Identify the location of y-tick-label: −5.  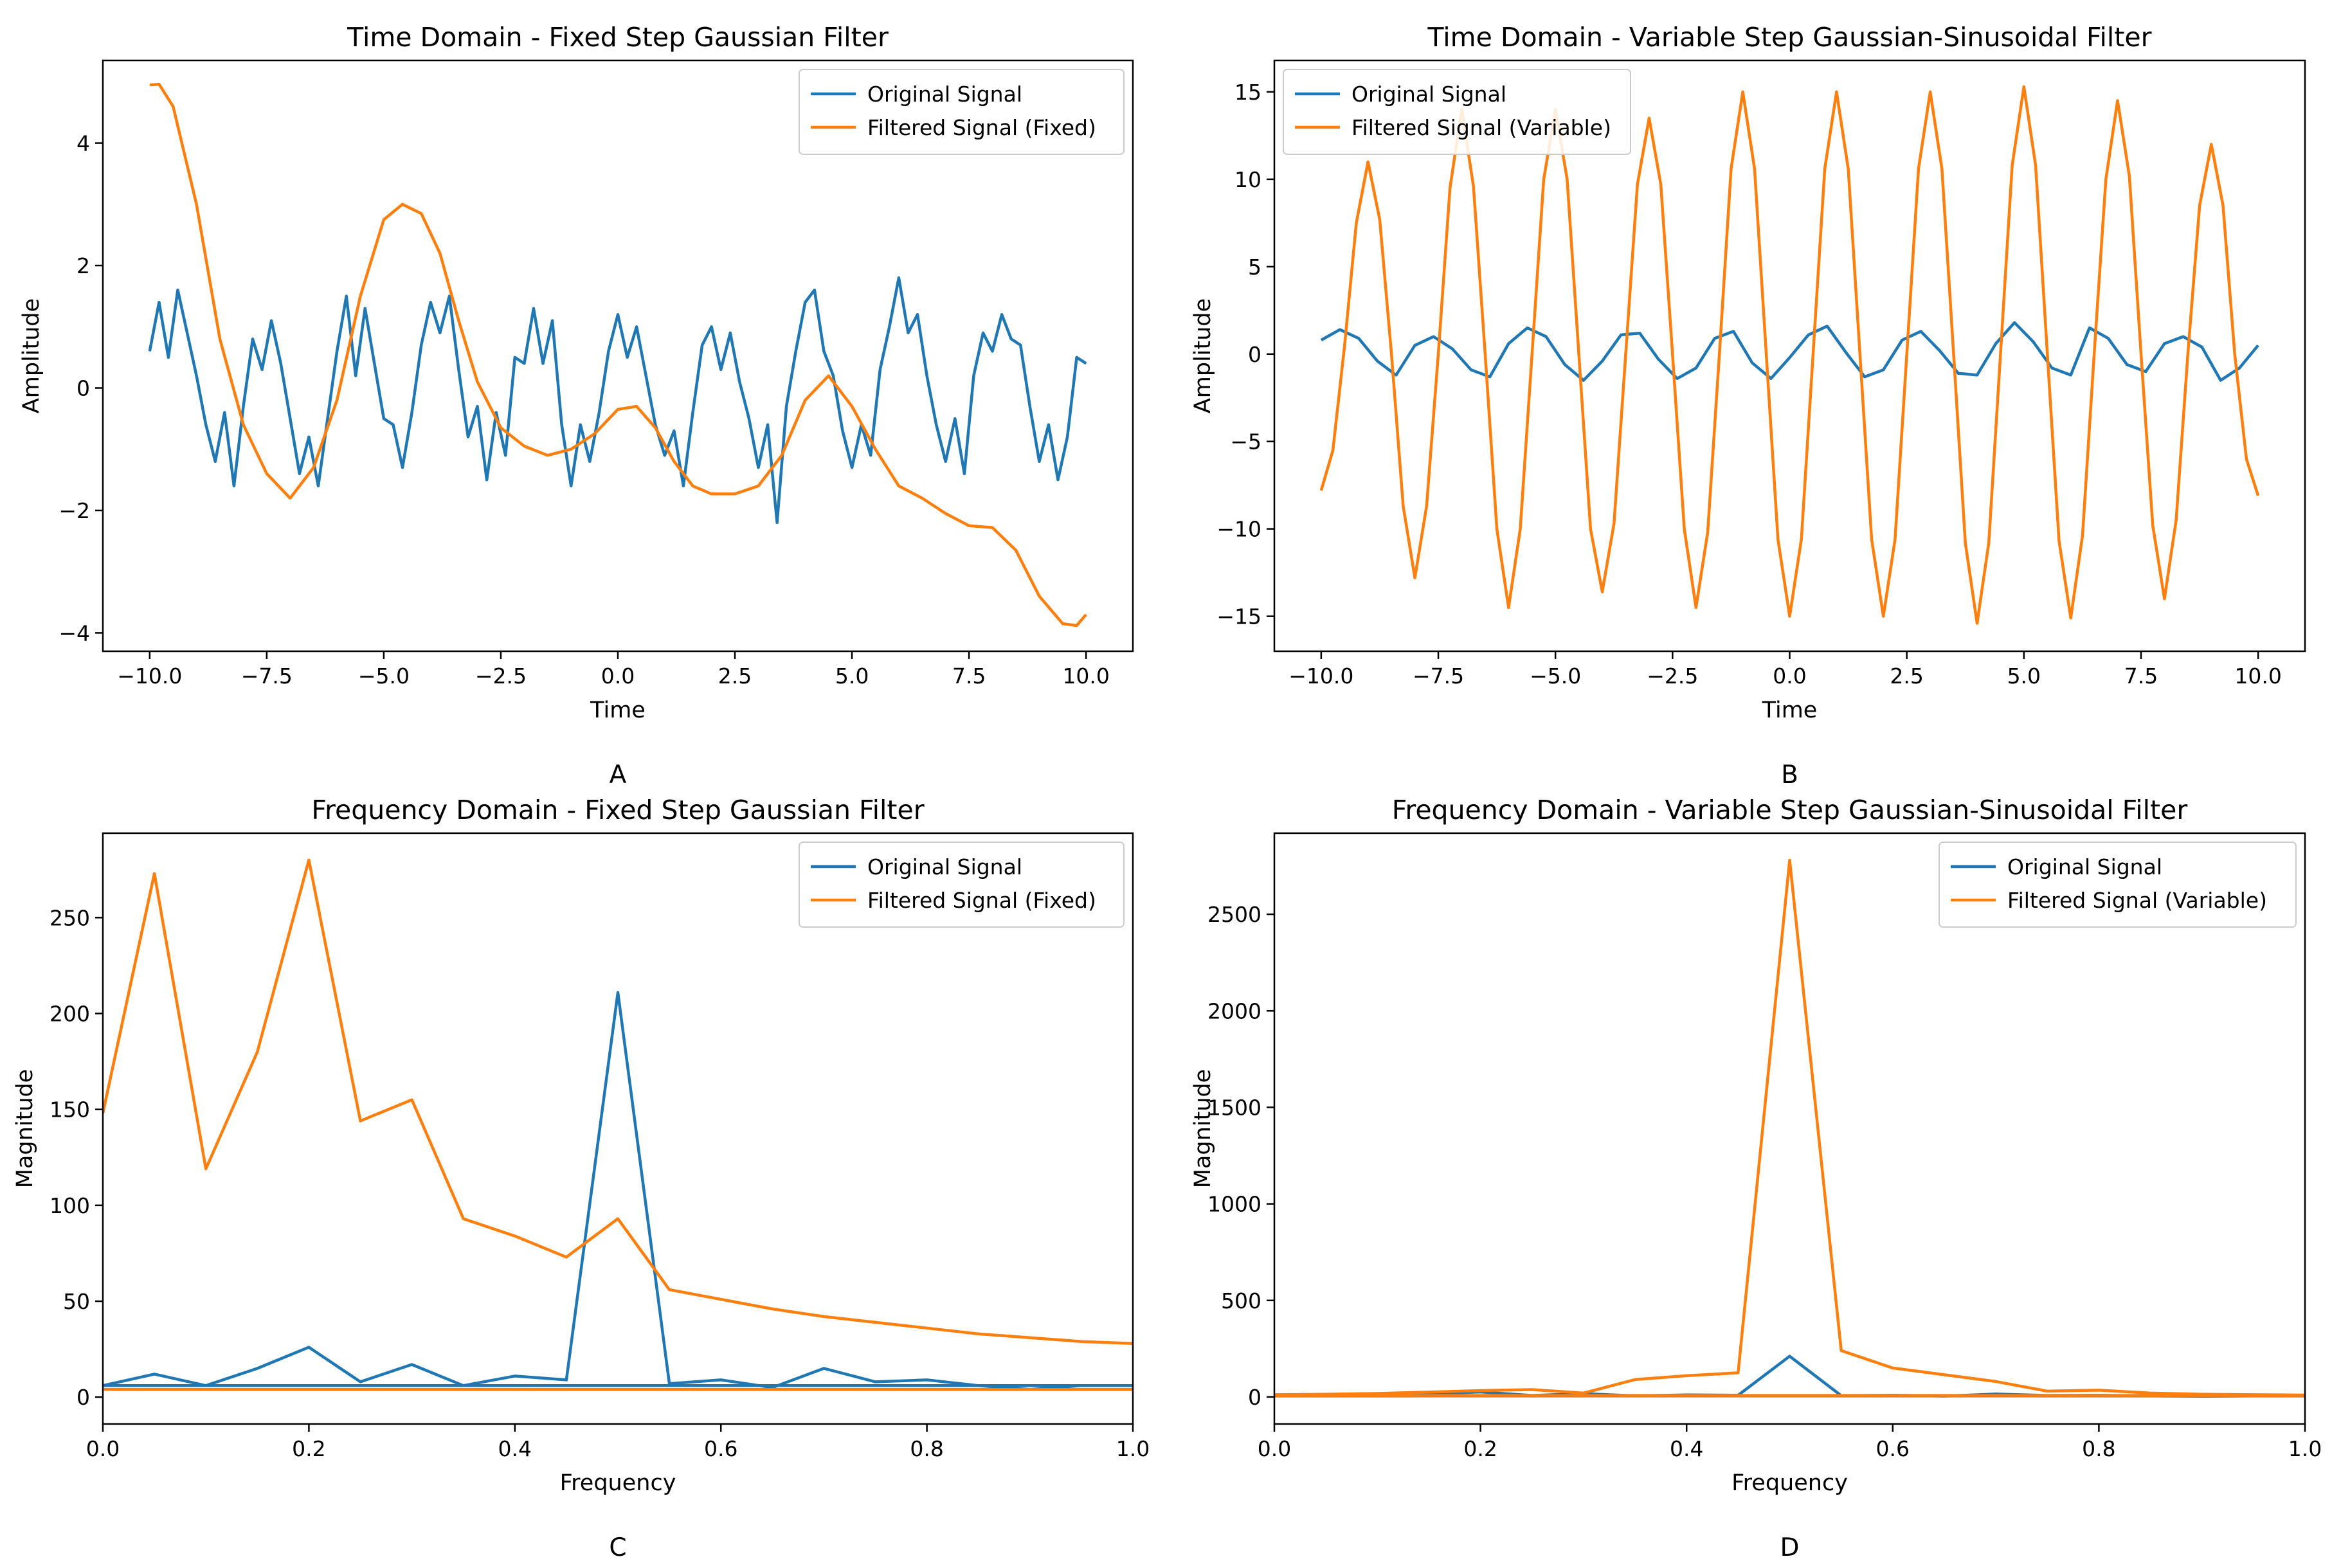
(1245, 442).